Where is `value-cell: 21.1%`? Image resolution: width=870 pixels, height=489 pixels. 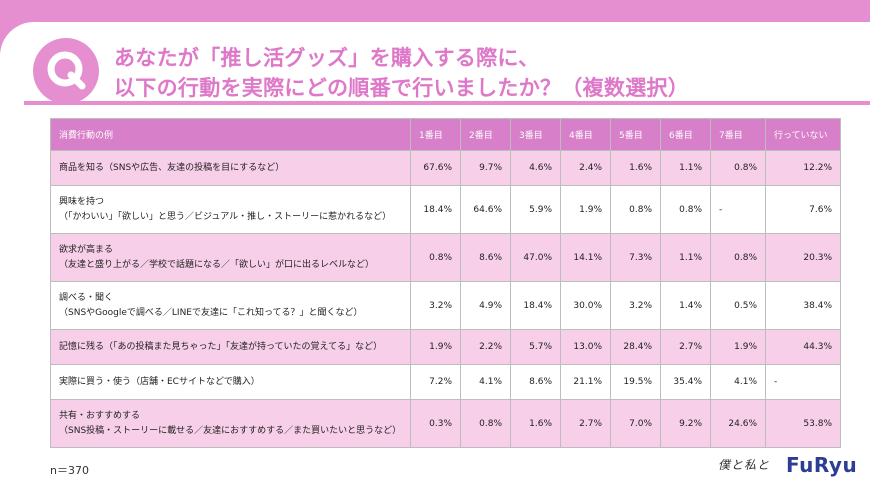 value-cell: 21.1% is located at coordinates (585, 382).